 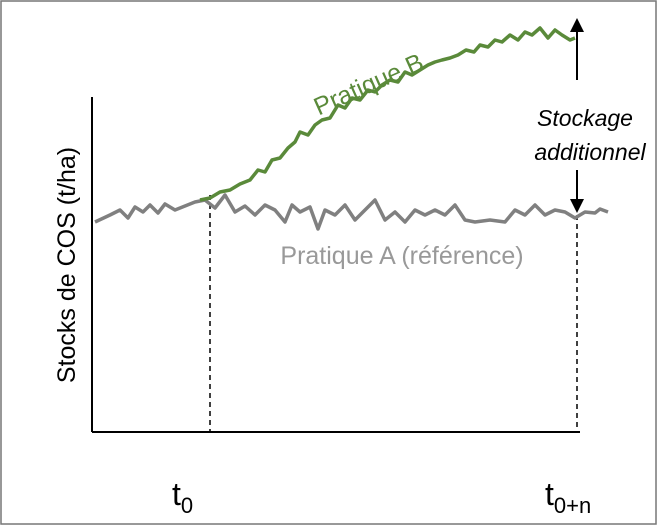 I want to click on annotation-line: Stockage, so click(x=585, y=118).